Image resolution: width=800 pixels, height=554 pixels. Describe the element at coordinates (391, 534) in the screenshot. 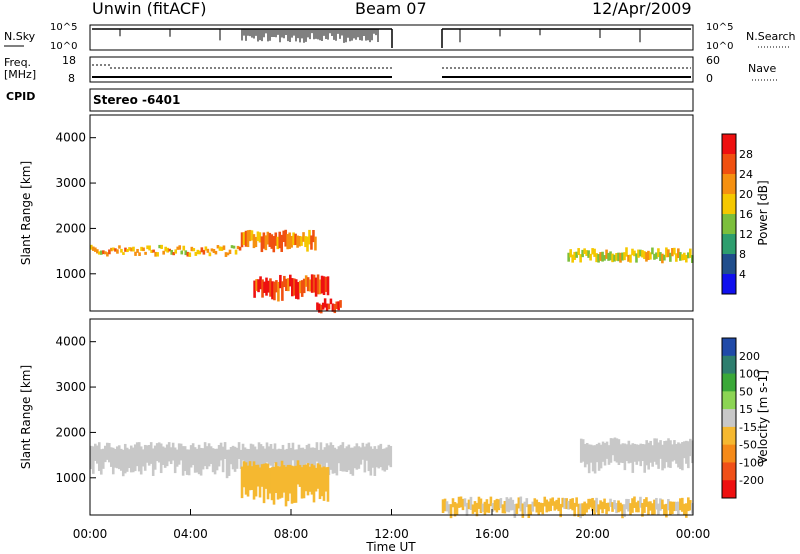

I see `time-tick-label: 12:00` at that location.